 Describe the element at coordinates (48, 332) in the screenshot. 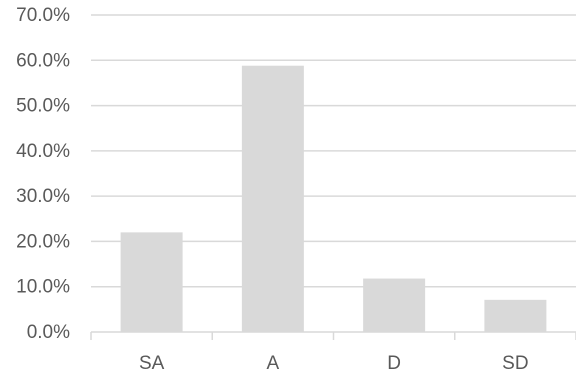

I see `y-tick-label: 0.0%` at that location.